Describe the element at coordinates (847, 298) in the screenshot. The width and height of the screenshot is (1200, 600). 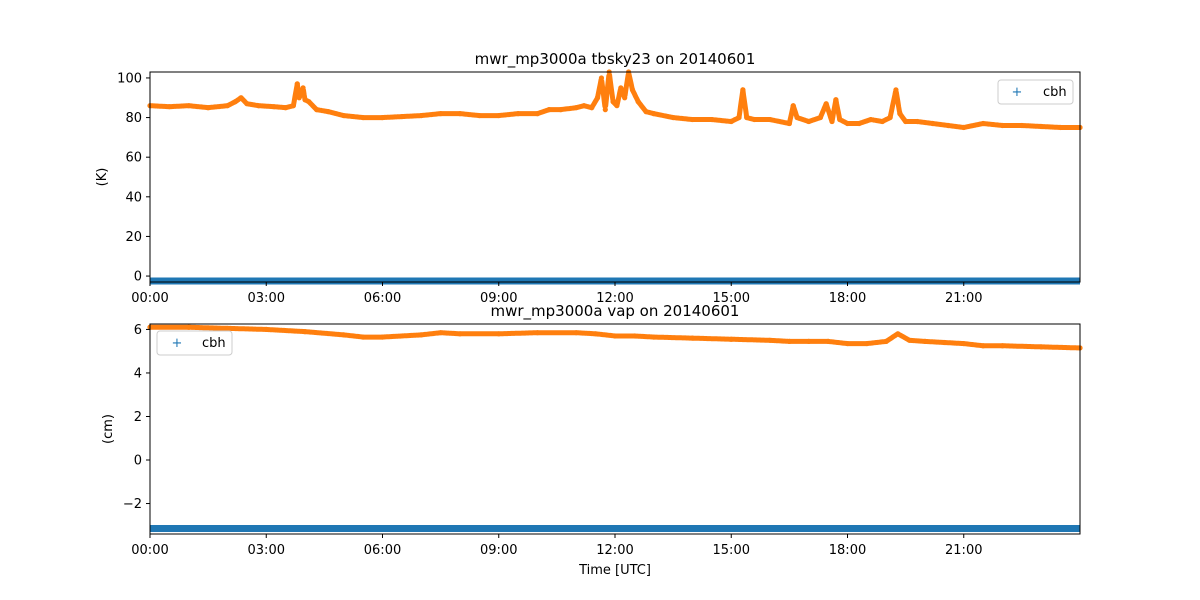
I see `x-tick-label: 18:00` at that location.